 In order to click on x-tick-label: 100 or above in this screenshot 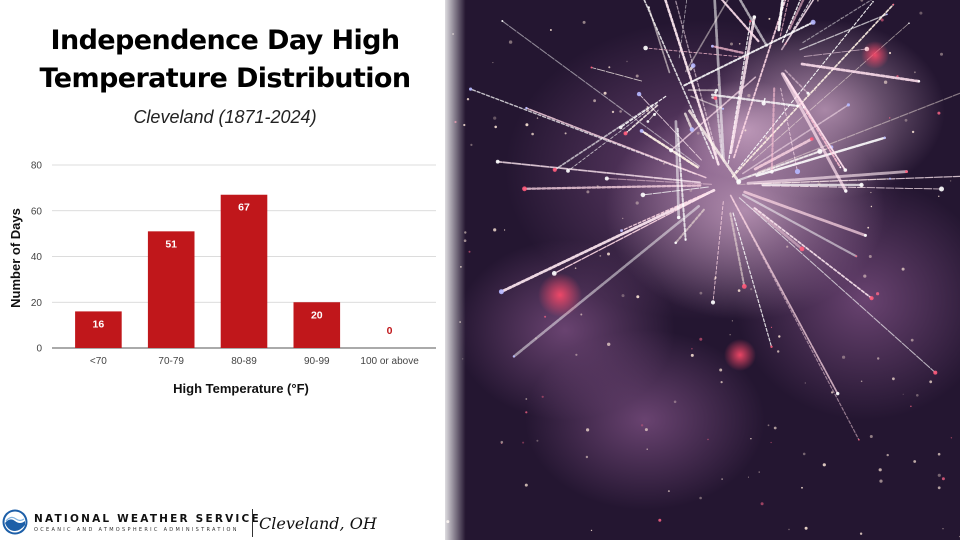, I will do `click(389, 361)`.